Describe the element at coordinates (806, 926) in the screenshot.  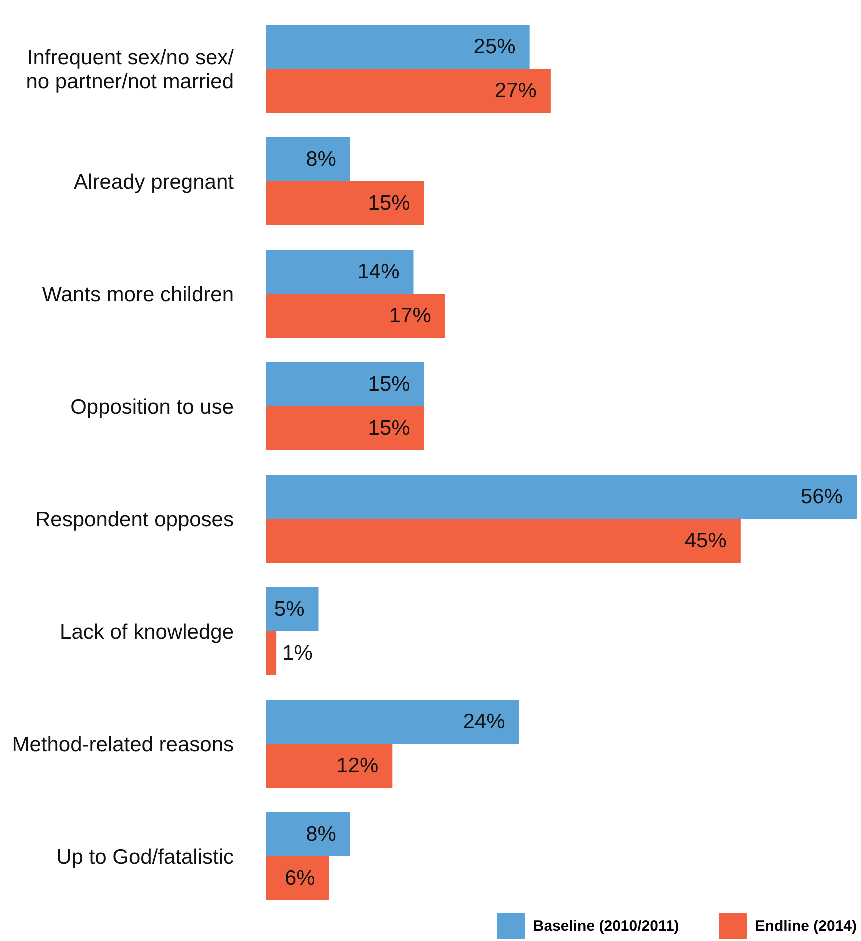
I see `legend-label: Endline (2014)` at that location.